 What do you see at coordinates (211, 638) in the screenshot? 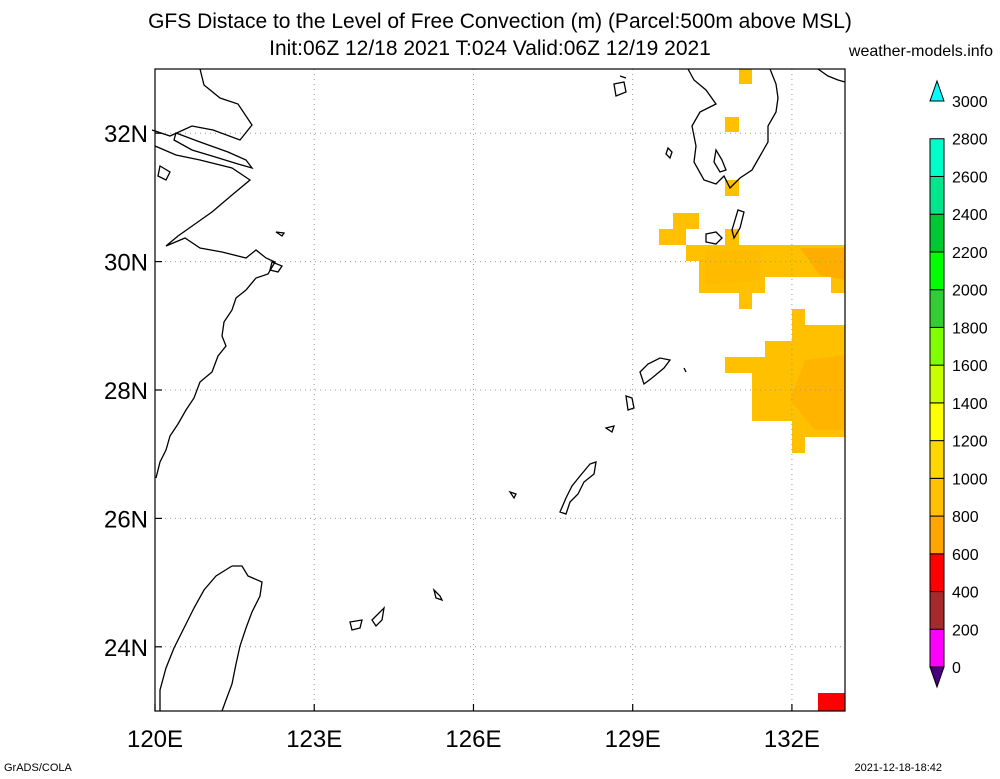
I see `coastline-taiwan` at bounding box center [211, 638].